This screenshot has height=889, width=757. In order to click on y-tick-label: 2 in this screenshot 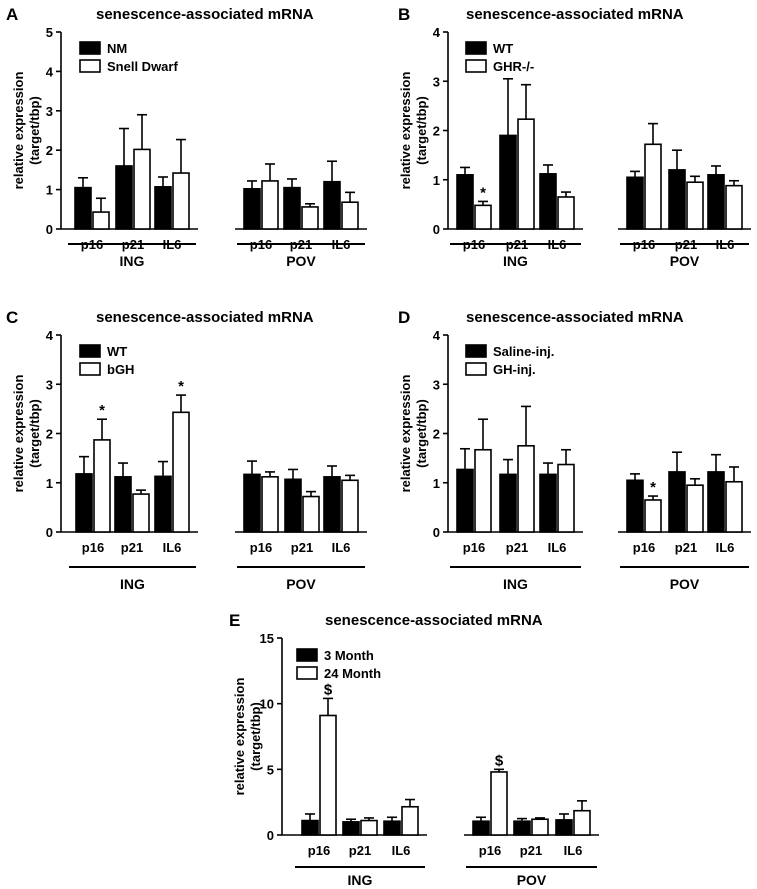, I will do `click(49, 434)`.